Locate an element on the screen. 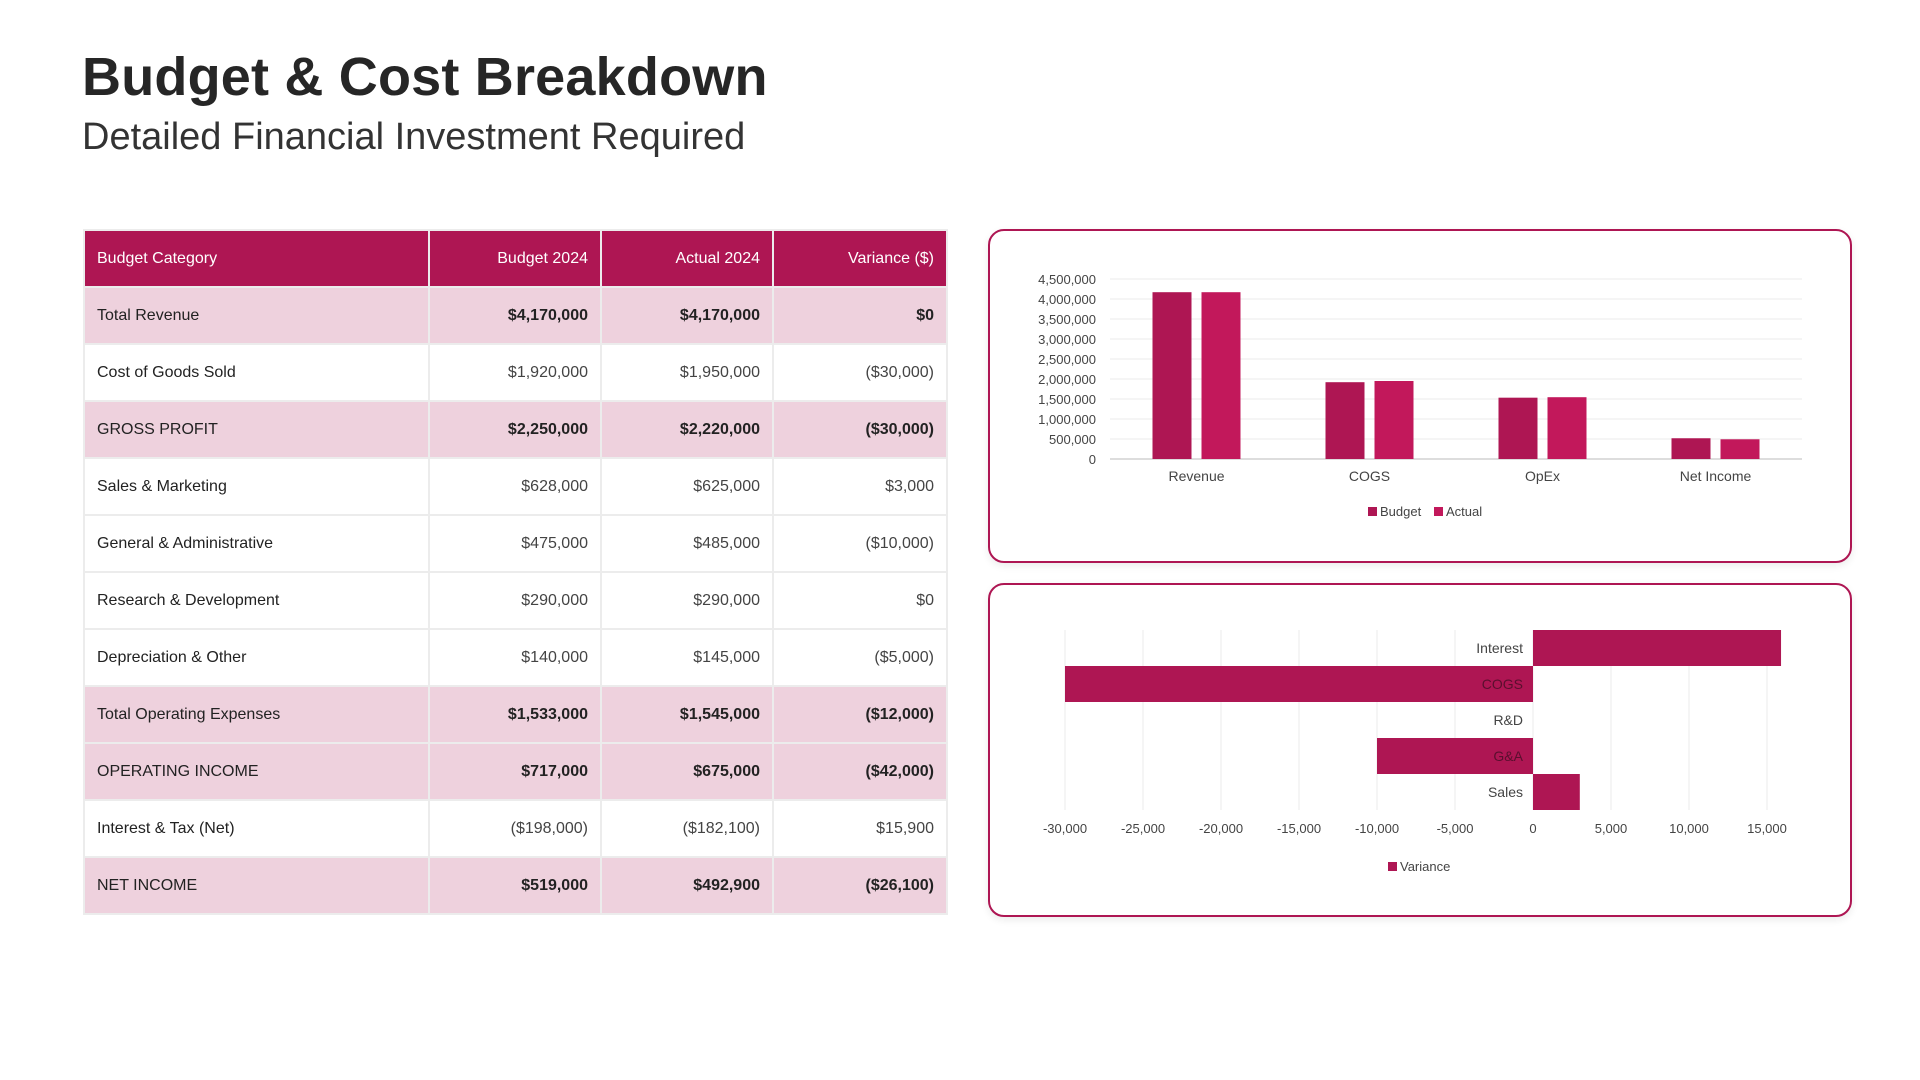  cell-budget: ($198,000) is located at coordinates (515, 828).